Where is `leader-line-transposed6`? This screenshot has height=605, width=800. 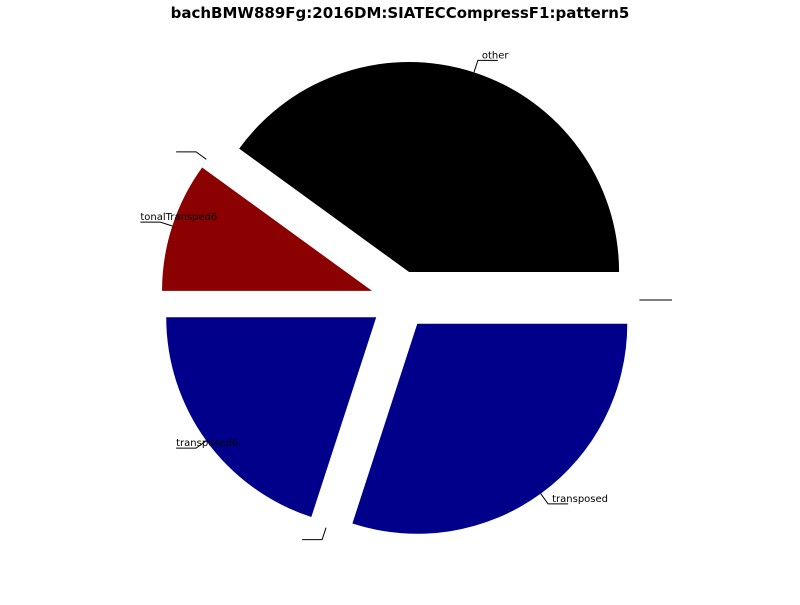
leader-line-transposed6 is located at coordinates (191, 444).